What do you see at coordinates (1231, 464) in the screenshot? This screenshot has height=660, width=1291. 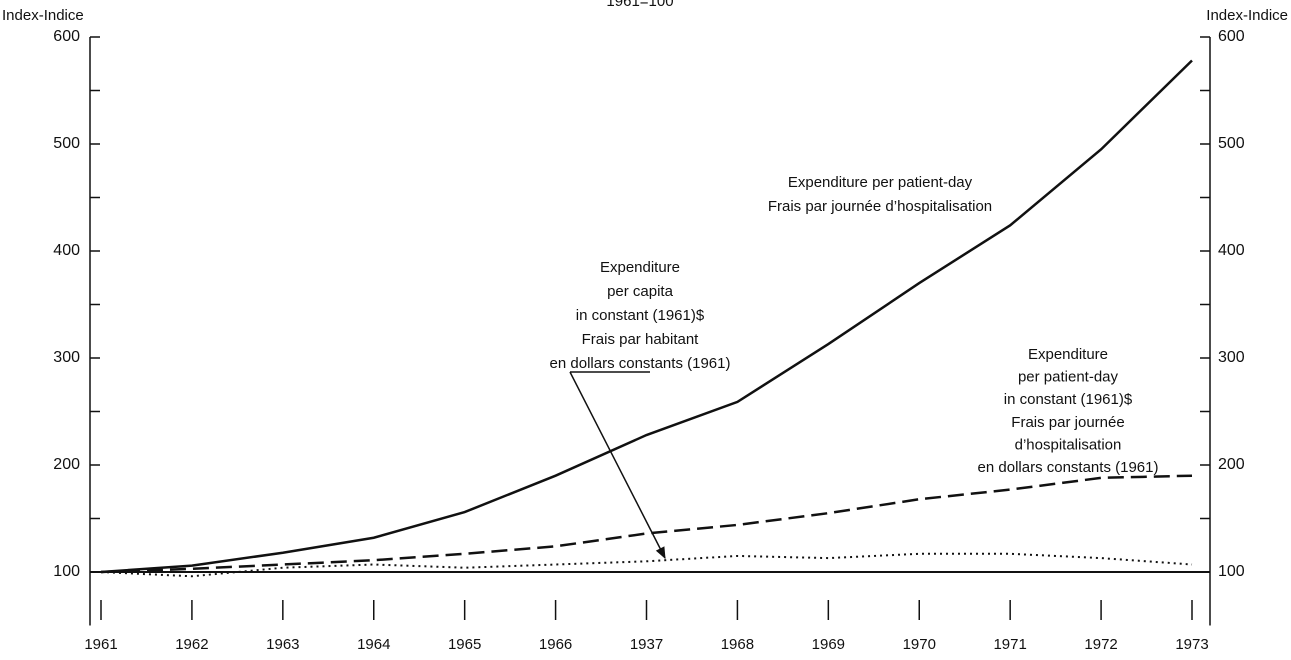 I see `y2-tick-label: 200` at bounding box center [1231, 464].